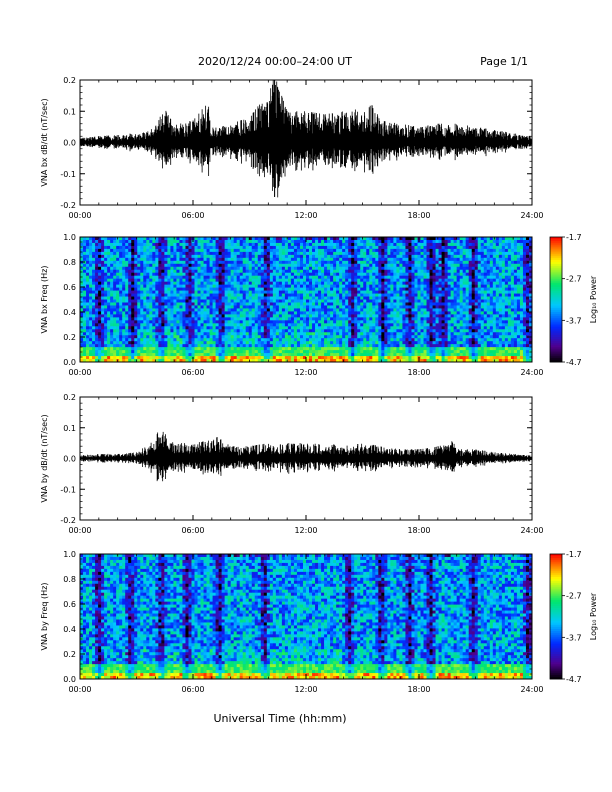 This screenshot has height=792, width=612. What do you see at coordinates (305, 215) in the screenshot?
I see `x-tick-label: 12:00` at bounding box center [305, 215].